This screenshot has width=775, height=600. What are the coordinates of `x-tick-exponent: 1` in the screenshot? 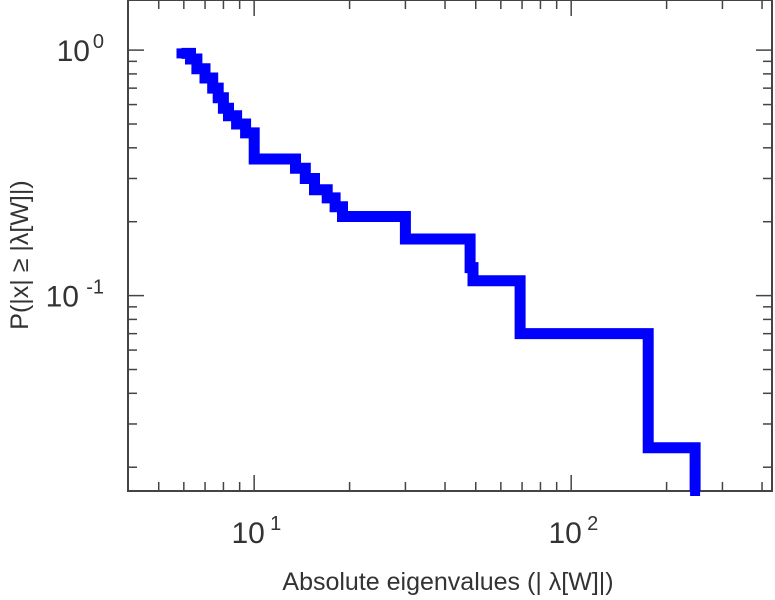 It's located at (275, 524).